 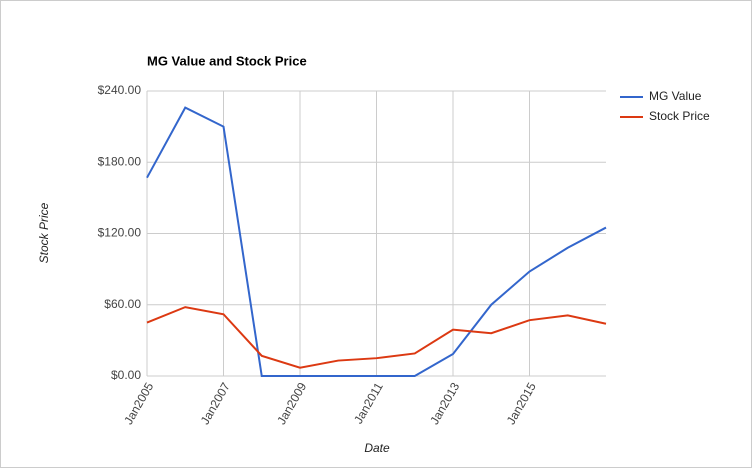 What do you see at coordinates (227, 60) in the screenshot?
I see `chart-title: MG Value and Stock Price` at bounding box center [227, 60].